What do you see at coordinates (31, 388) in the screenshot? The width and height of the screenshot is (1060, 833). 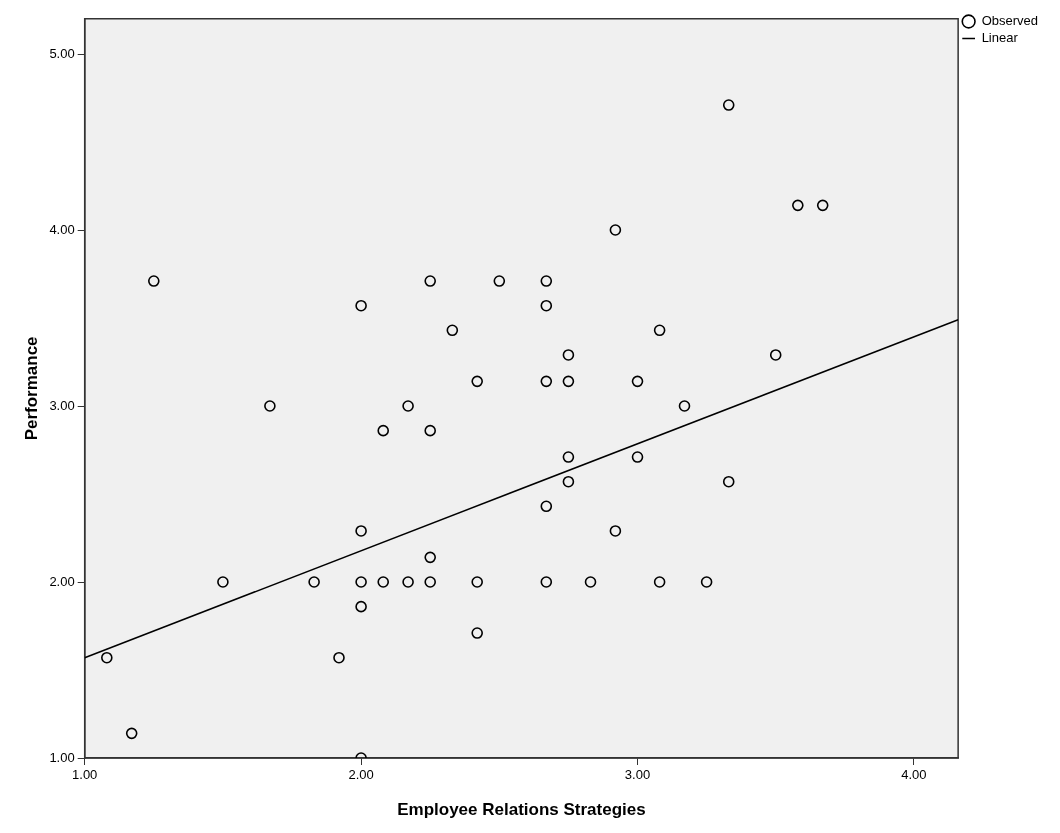 I see `y-axis-title: Performance` at bounding box center [31, 388].